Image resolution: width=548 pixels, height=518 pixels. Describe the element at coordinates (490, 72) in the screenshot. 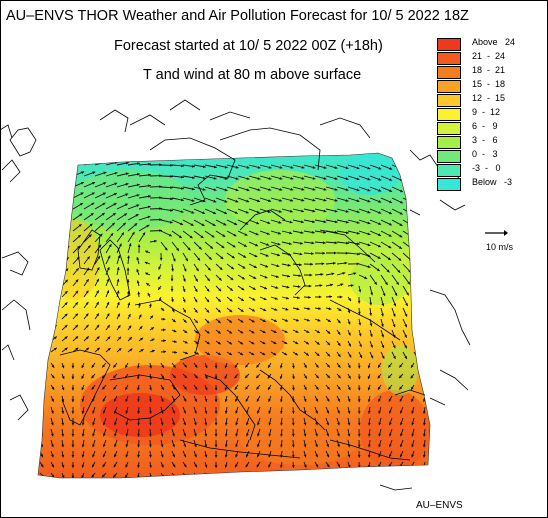

I see `legend-item: 18 - 21` at that location.